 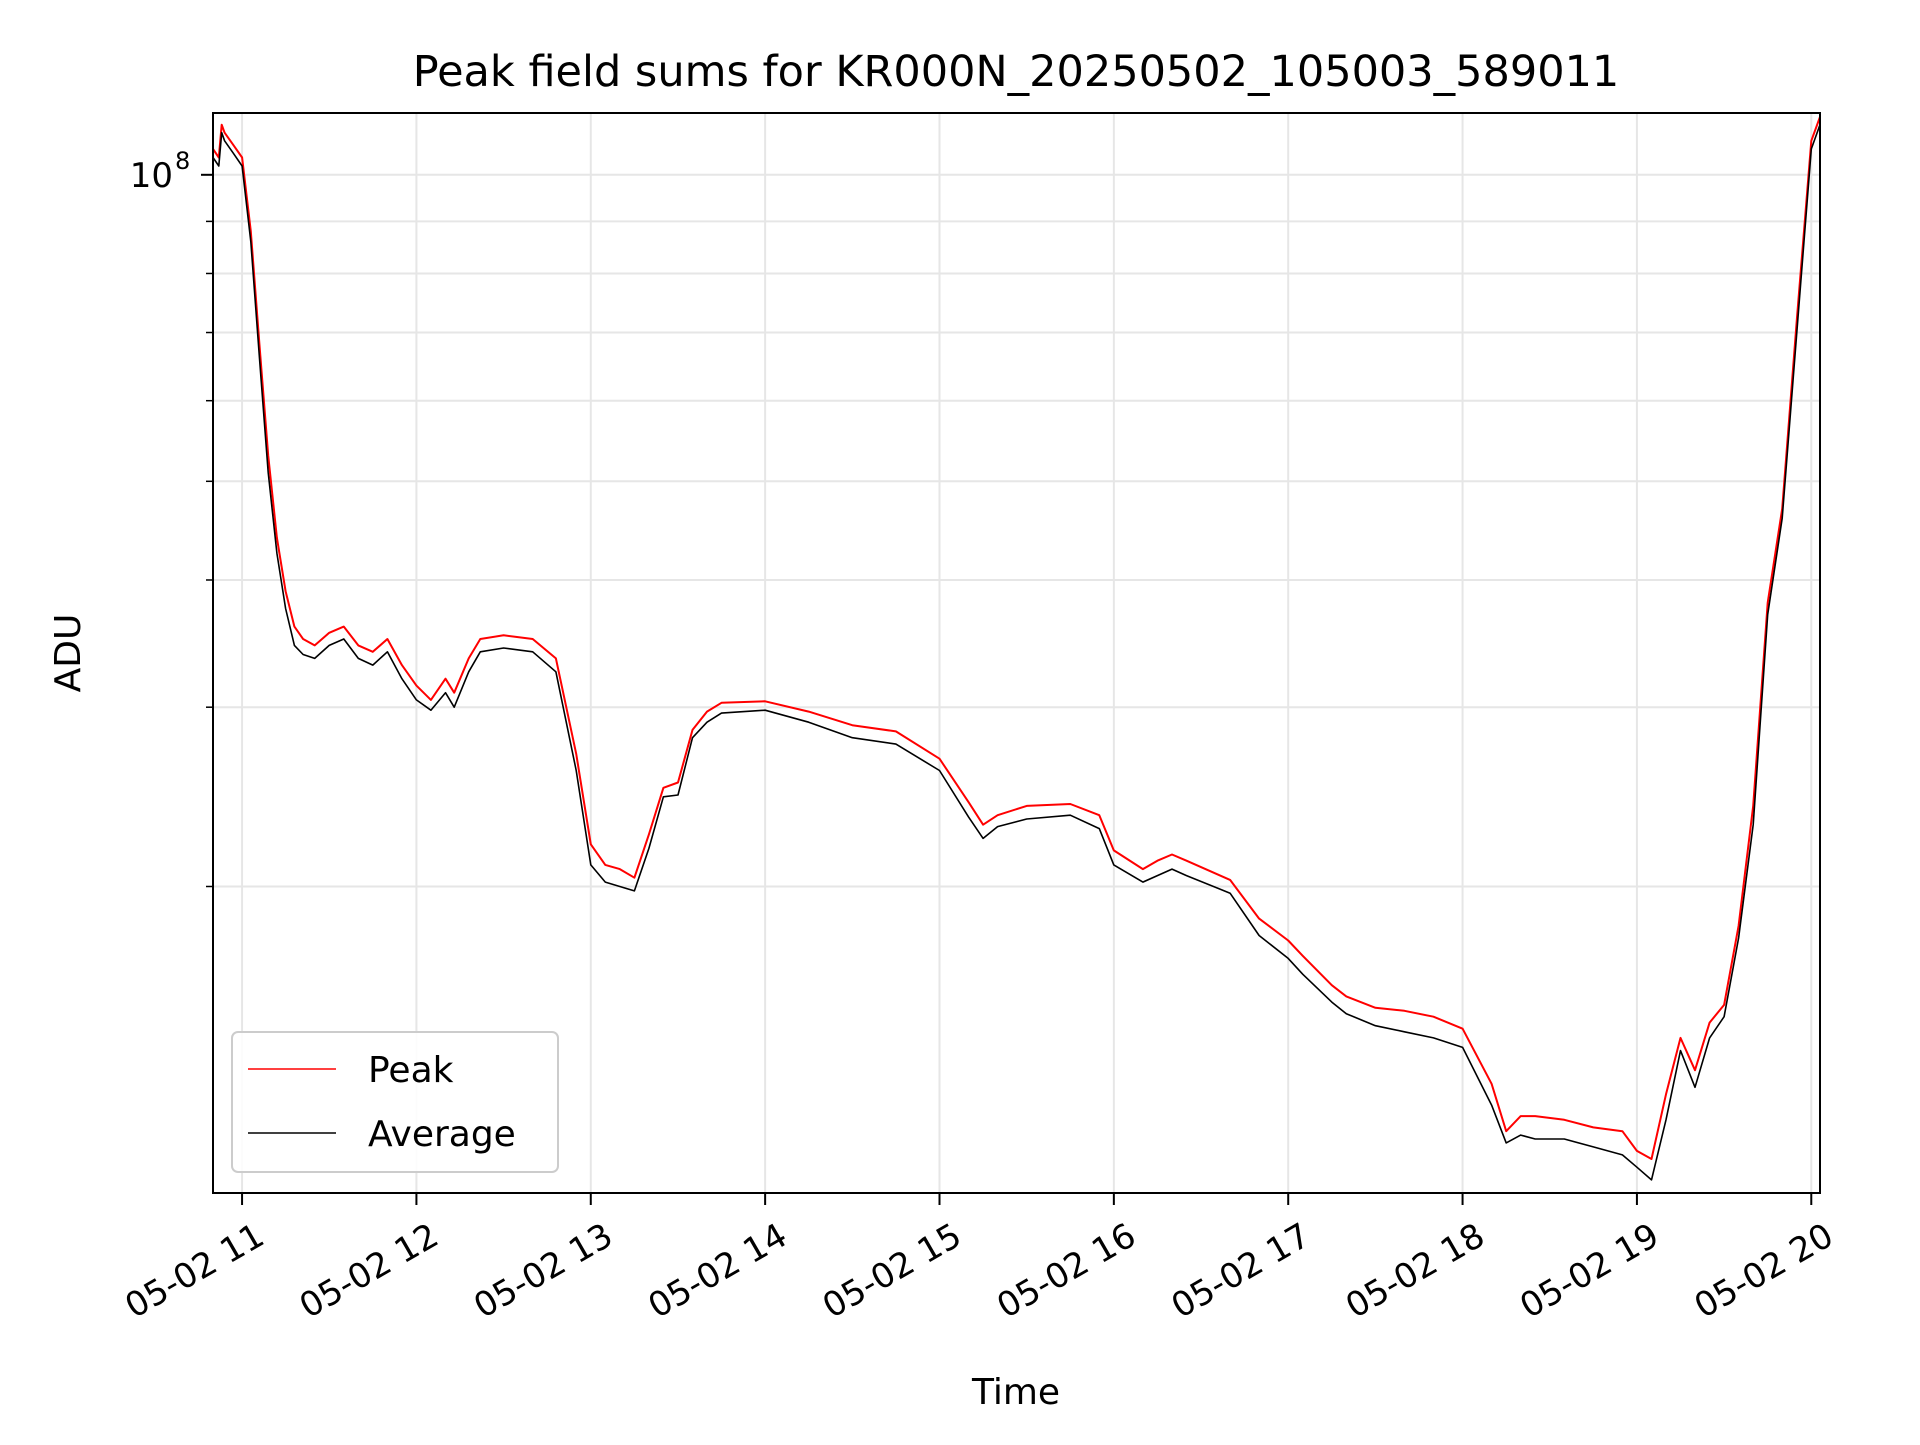 I want to click on legend-label-peak: Peak, so click(x=411, y=1070).